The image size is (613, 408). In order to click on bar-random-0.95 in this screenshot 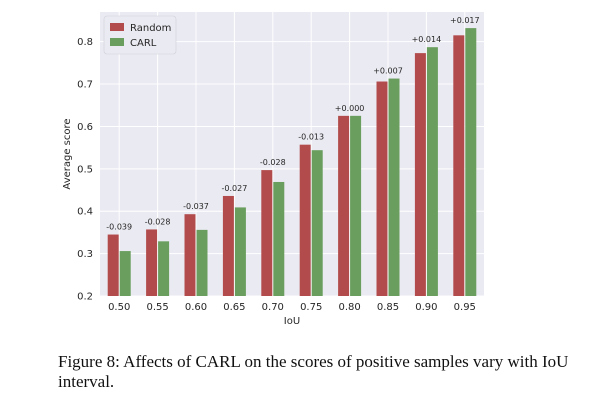, I will do `click(459, 165)`.